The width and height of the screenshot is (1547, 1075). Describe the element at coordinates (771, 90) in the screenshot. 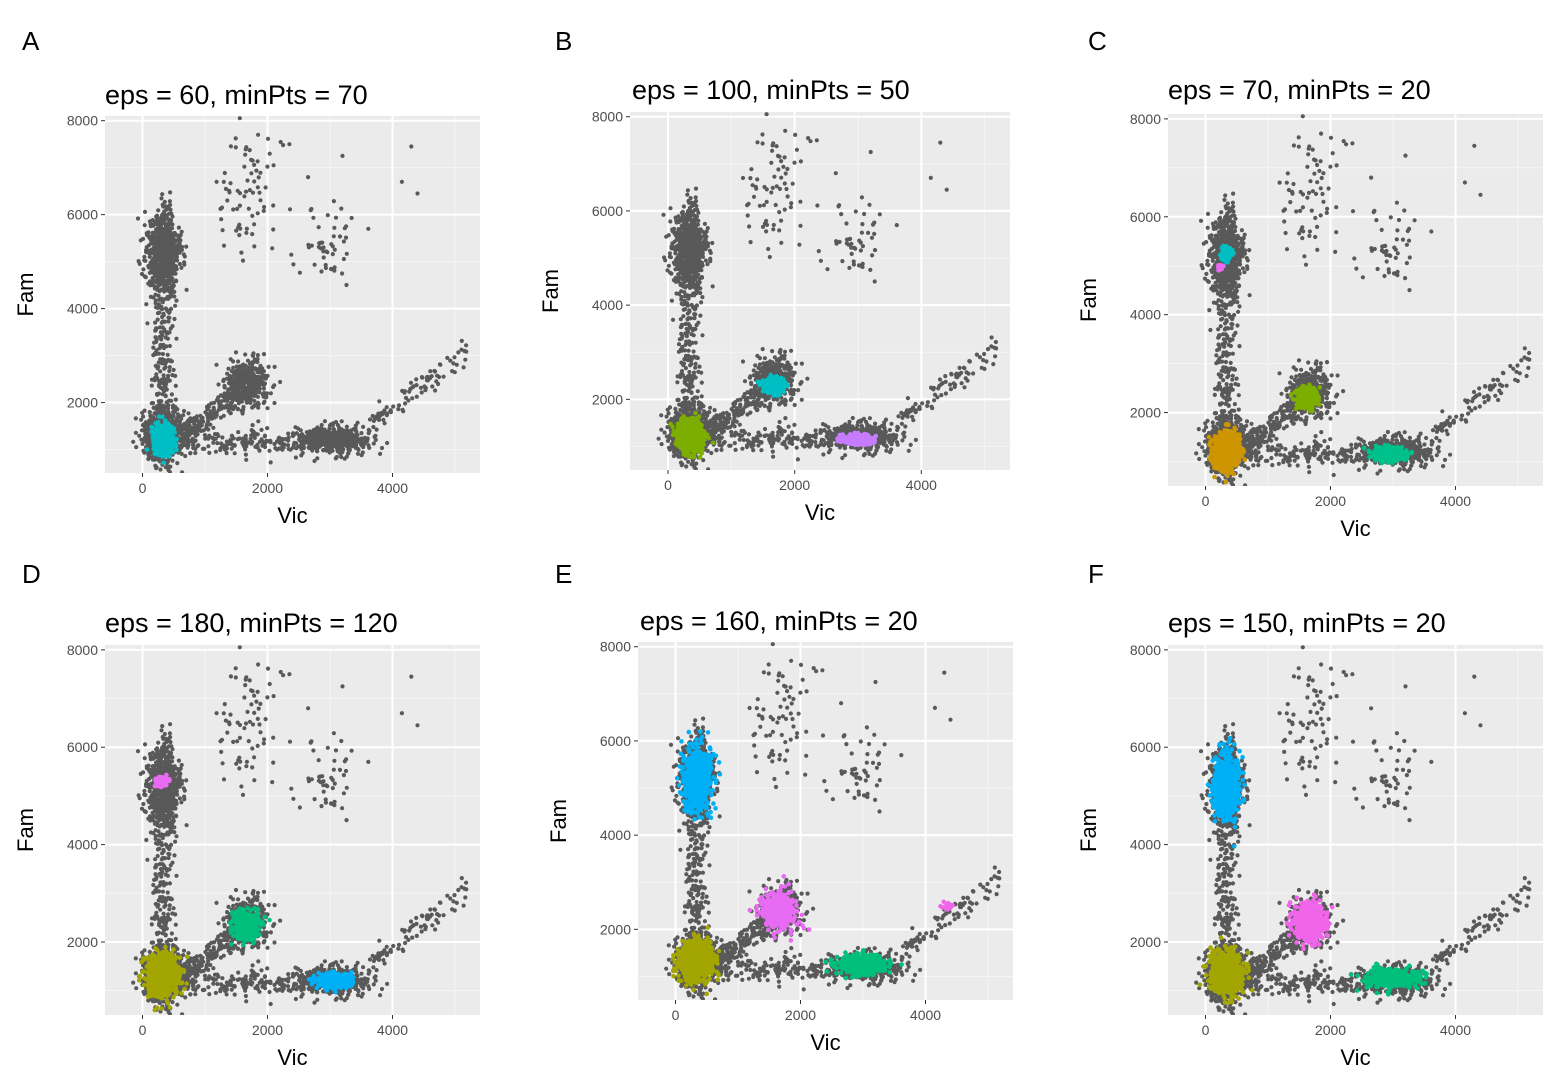

I see `plot-title: eps = 100, minPts = 50` at that location.